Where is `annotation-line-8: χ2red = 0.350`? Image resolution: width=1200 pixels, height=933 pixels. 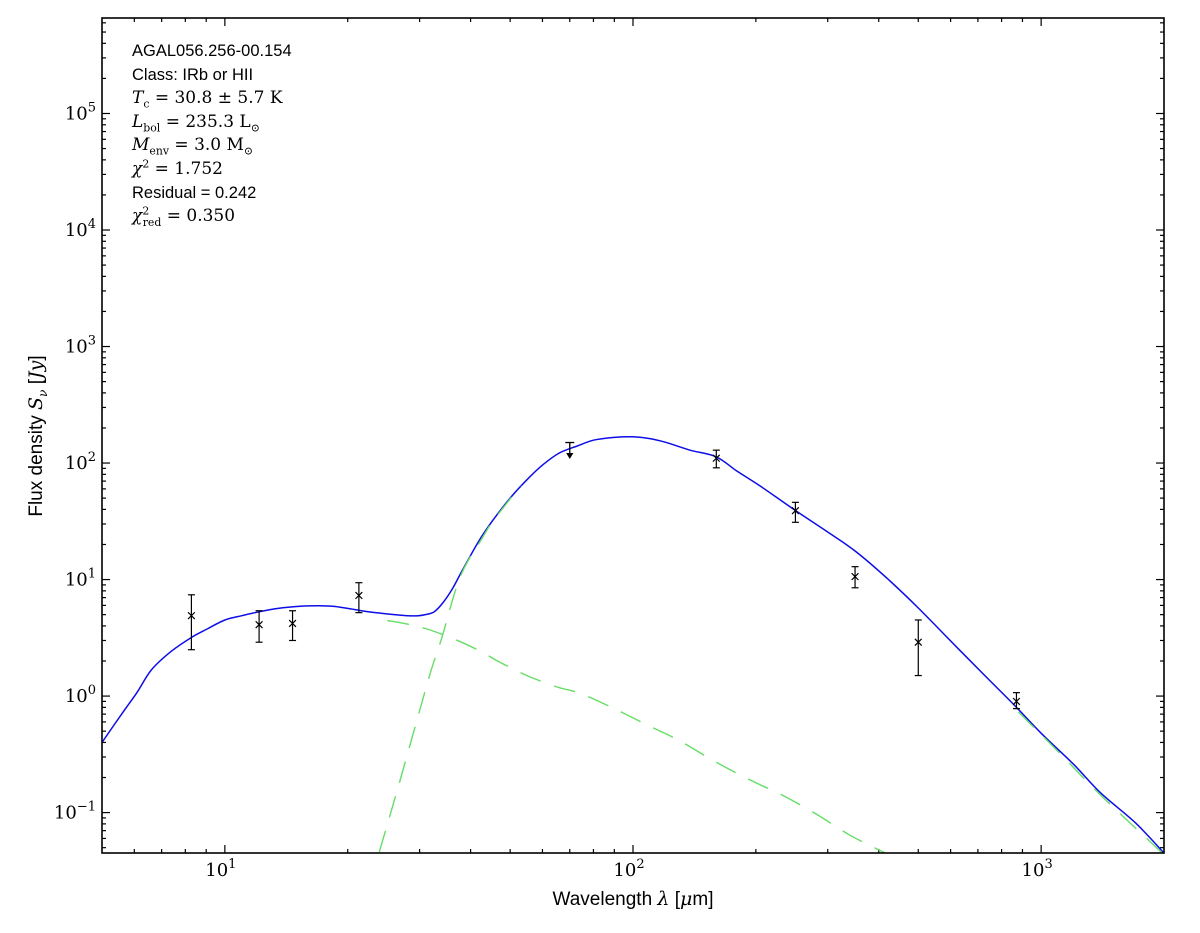 annotation-line-8: χ2red = 0.350 is located at coordinates (212, 217).